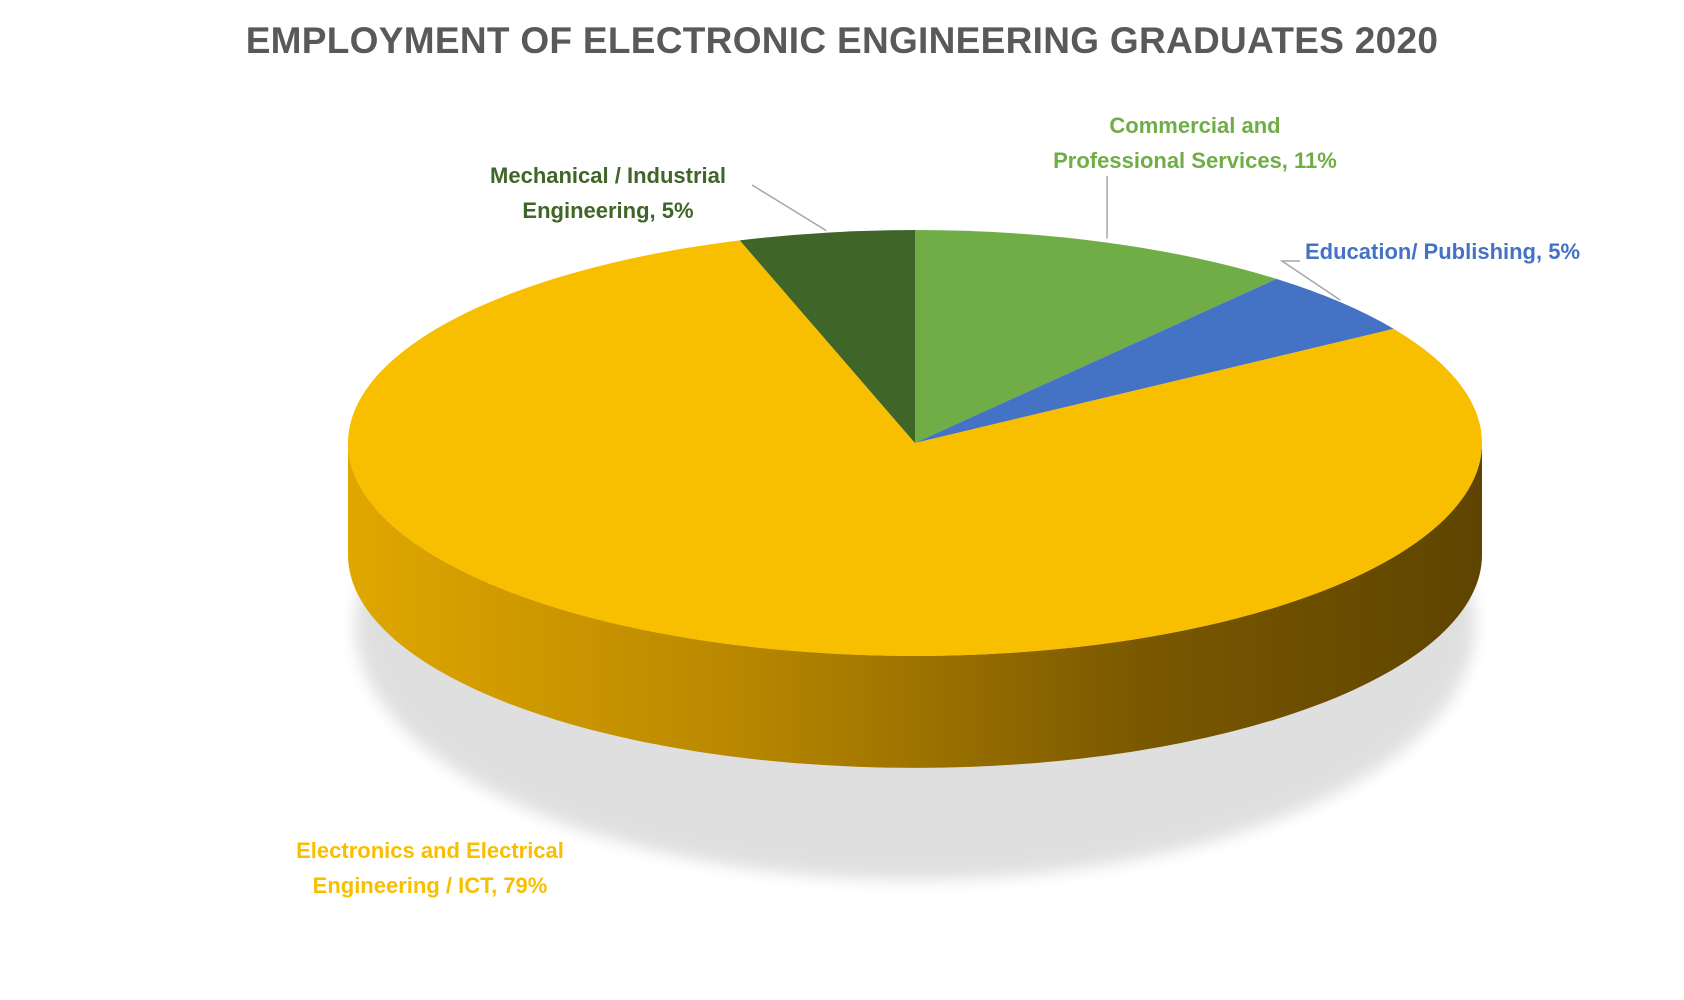  I want to click on data-label: Education/ Publishing, 5%, so click(1442, 251).